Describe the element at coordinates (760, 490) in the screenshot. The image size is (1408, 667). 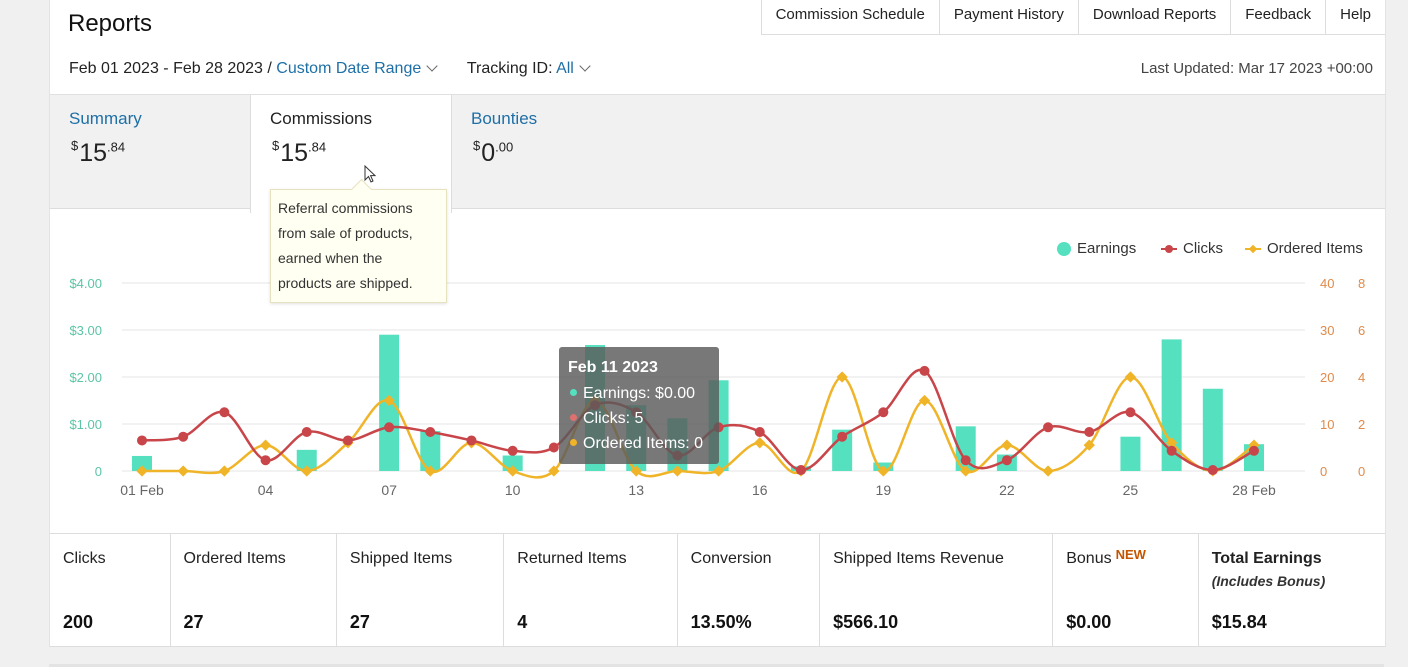
I see `x-axis-tick-label: 16` at that location.